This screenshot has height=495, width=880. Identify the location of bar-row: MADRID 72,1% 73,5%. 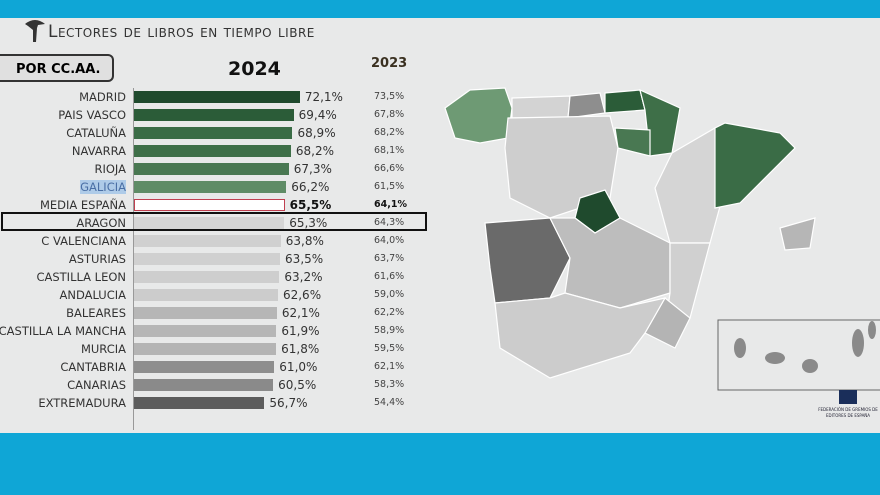
(220, 97).